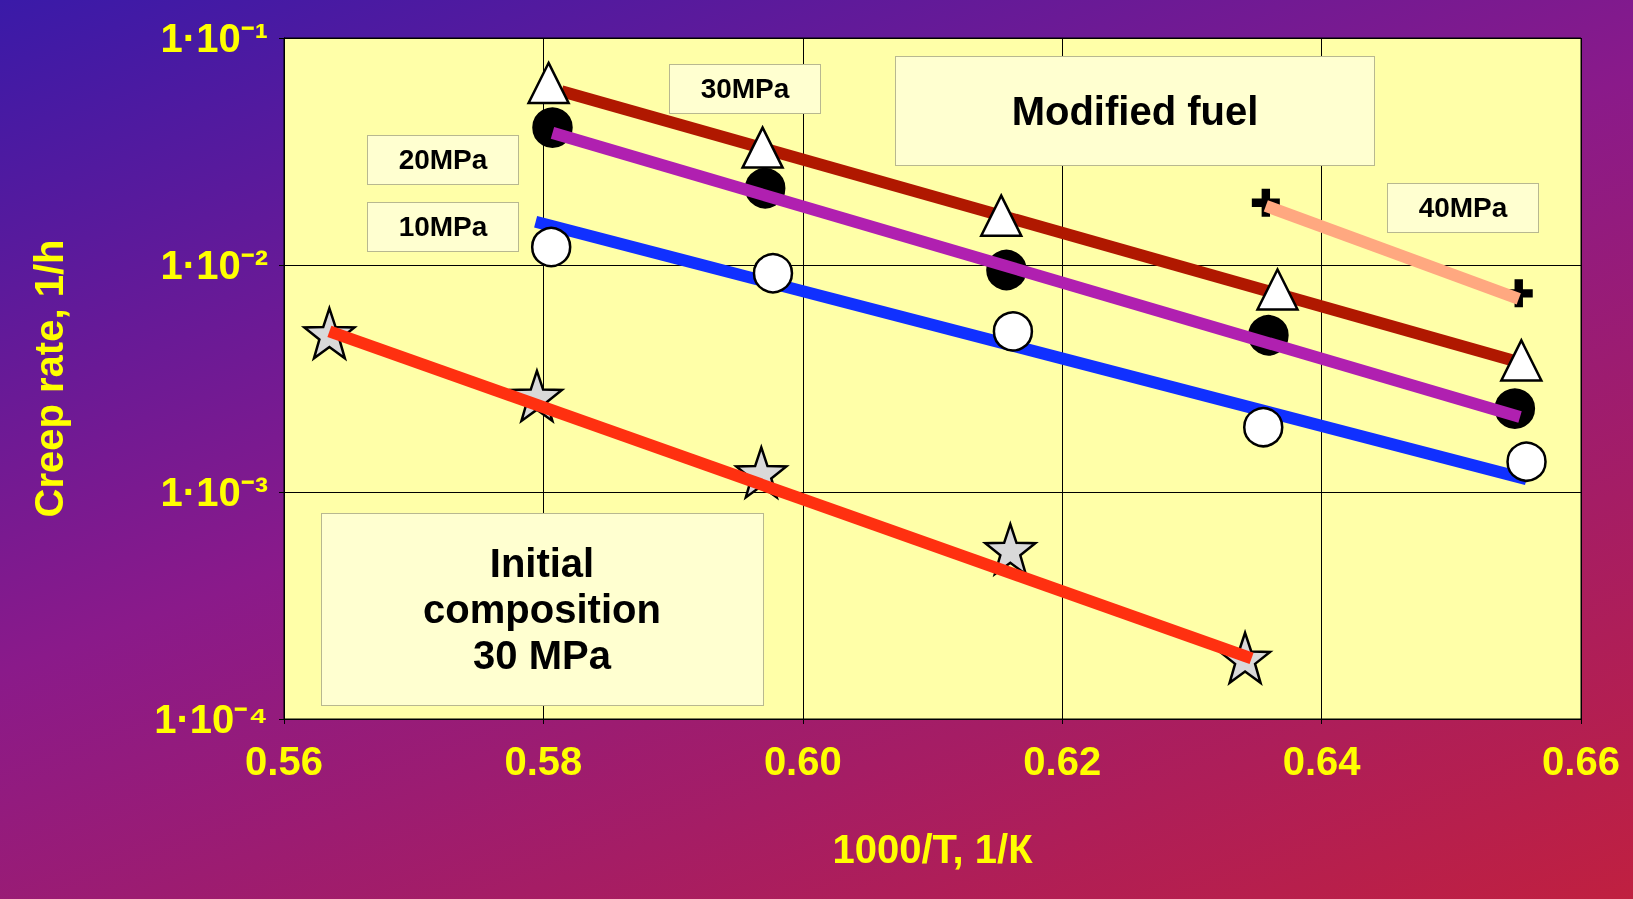 This screenshot has height=899, width=1633. I want to click on text-box: 30MPa, so click(745, 89).